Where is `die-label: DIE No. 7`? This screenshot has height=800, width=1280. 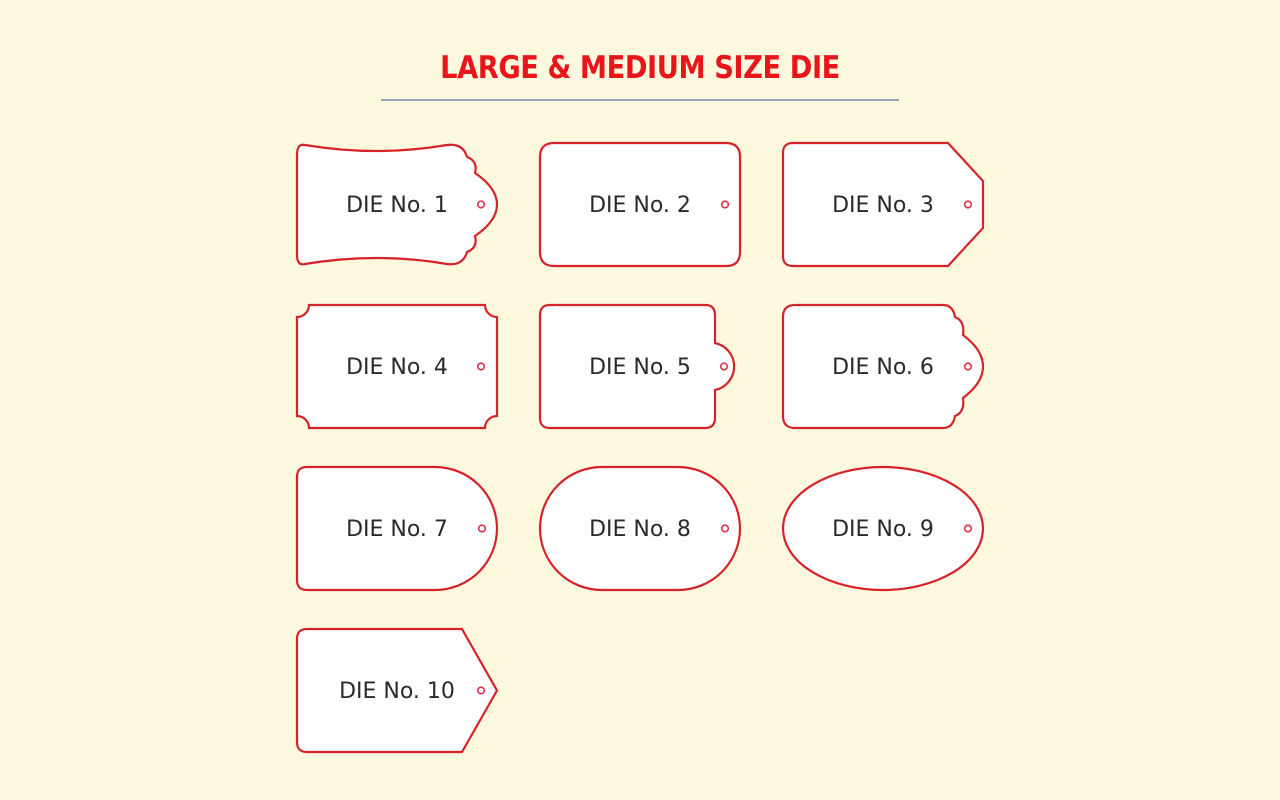 die-label: DIE No. 7 is located at coordinates (397, 529).